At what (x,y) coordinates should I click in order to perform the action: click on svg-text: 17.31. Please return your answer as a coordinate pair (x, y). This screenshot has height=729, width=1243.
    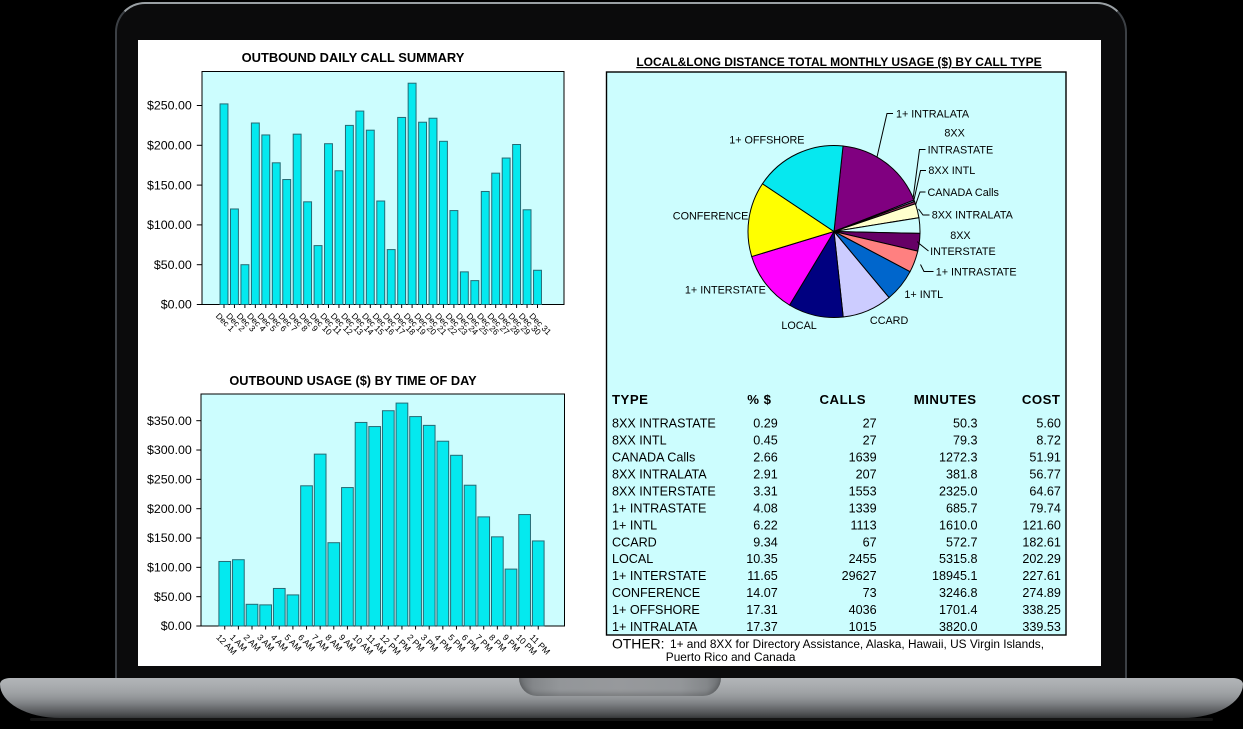
    Looking at the image, I should click on (762, 610).